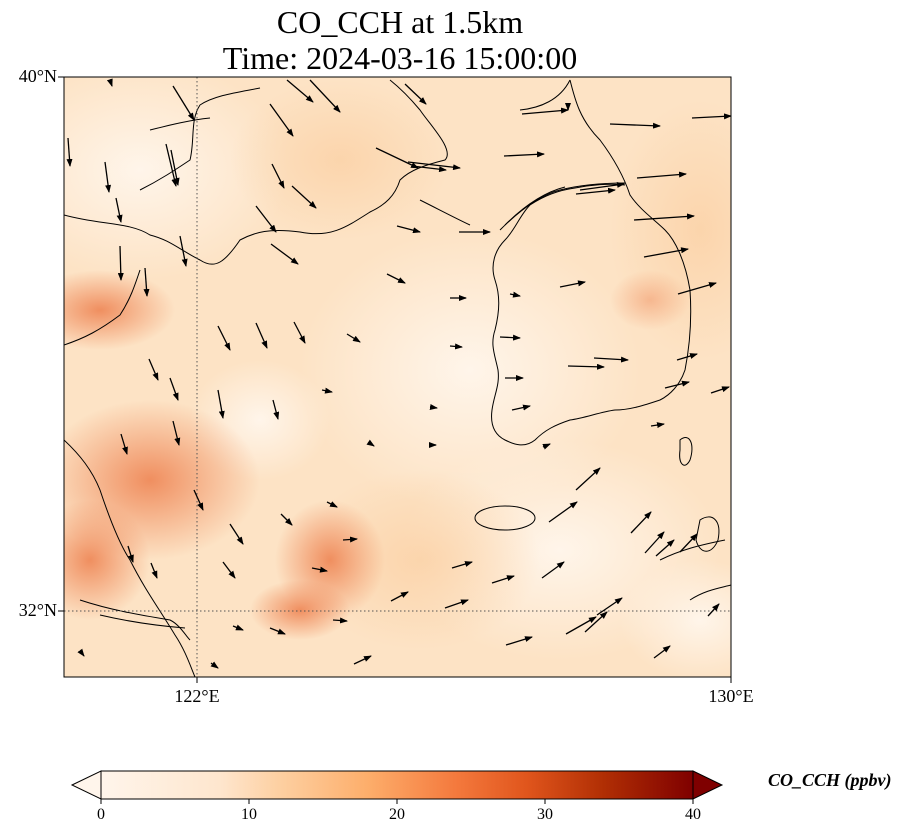 The image size is (921, 836). Describe the element at coordinates (397, 814) in the screenshot. I see `colorbar-tick: 20` at that location.